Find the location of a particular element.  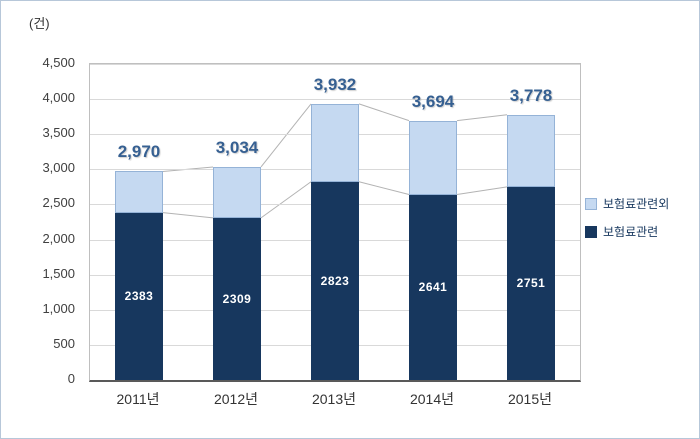

bar-segment-premium: 2823 is located at coordinates (335, 280).